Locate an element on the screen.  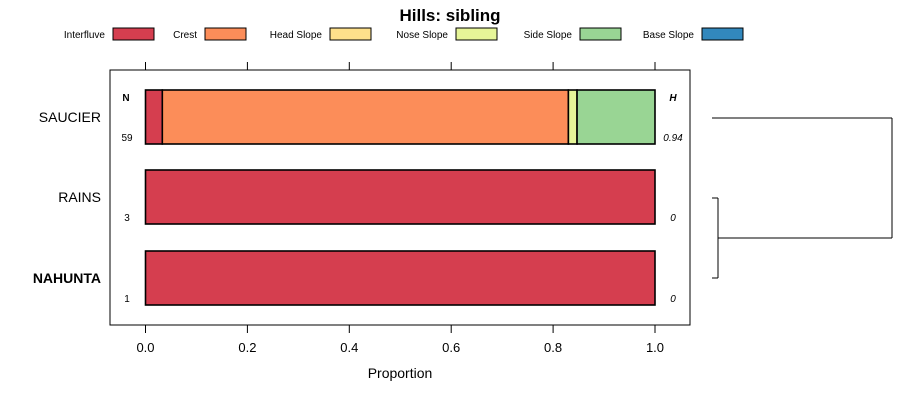
x-tick-label: 0.2 is located at coordinates (247, 347).